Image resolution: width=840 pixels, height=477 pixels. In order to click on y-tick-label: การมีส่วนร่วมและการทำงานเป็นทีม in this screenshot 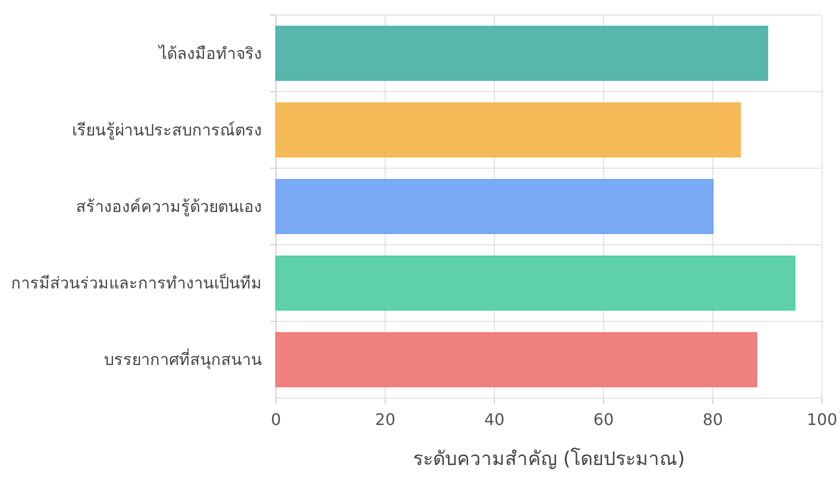, I will do `click(136, 282)`.